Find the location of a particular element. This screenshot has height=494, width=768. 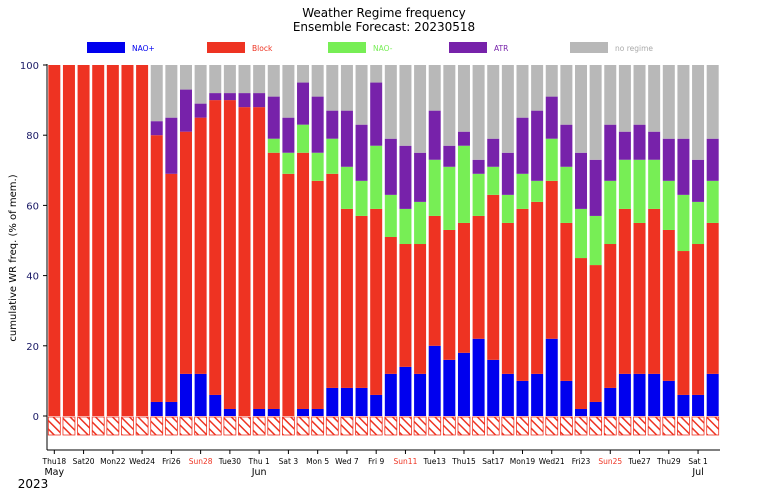

x-tick-label-12: Tue30 is located at coordinates (230, 461).